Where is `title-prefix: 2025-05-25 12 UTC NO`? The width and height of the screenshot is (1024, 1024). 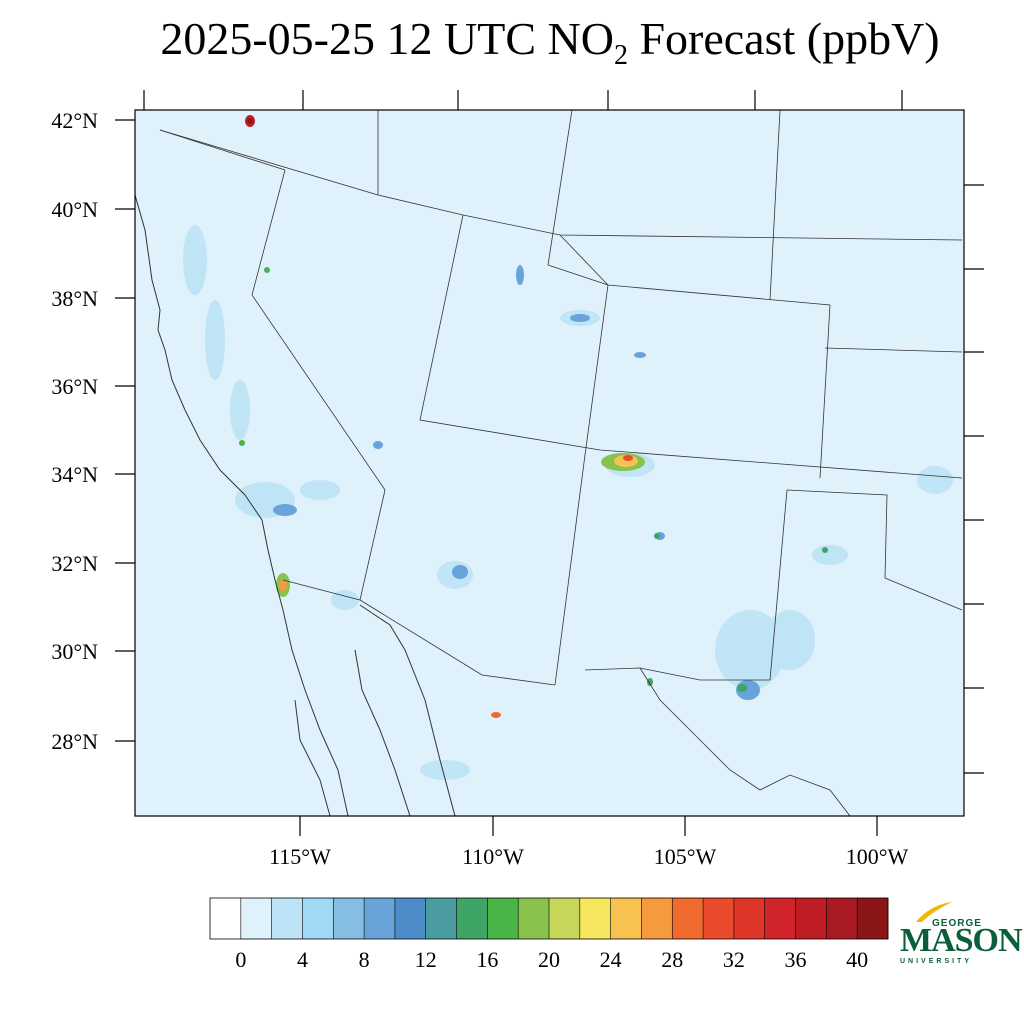 title-prefix: 2025-05-25 12 UTC NO is located at coordinates (387, 38).